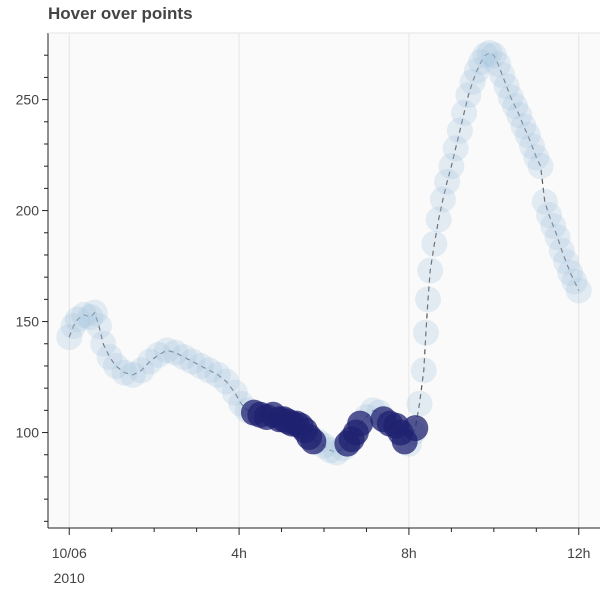 This screenshot has width=600, height=600. Describe the element at coordinates (69, 578) in the screenshot. I see `x-tick-sublabel: 2010` at that location.